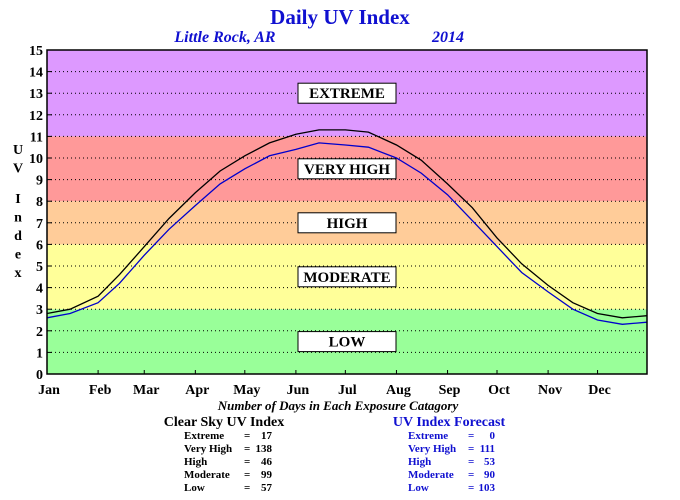 This screenshot has width=680, height=500. Describe the element at coordinates (36, 94) in the screenshot. I see `y-tick-label: 13` at that location.